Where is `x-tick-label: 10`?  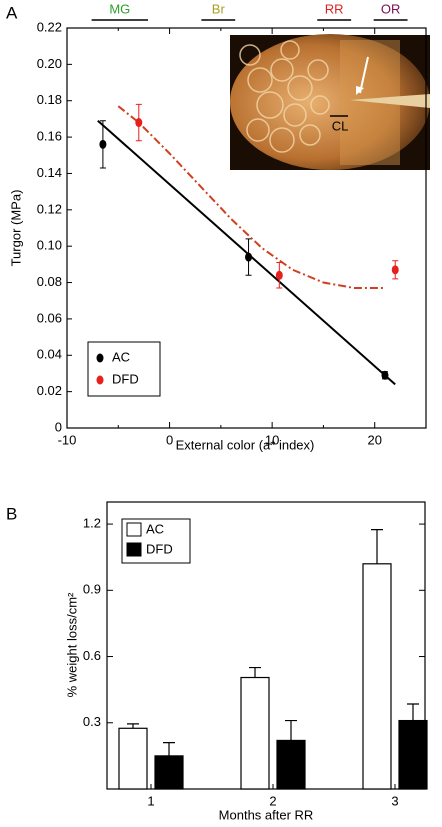
x-tick-label: 10 is located at coordinates (272, 439).